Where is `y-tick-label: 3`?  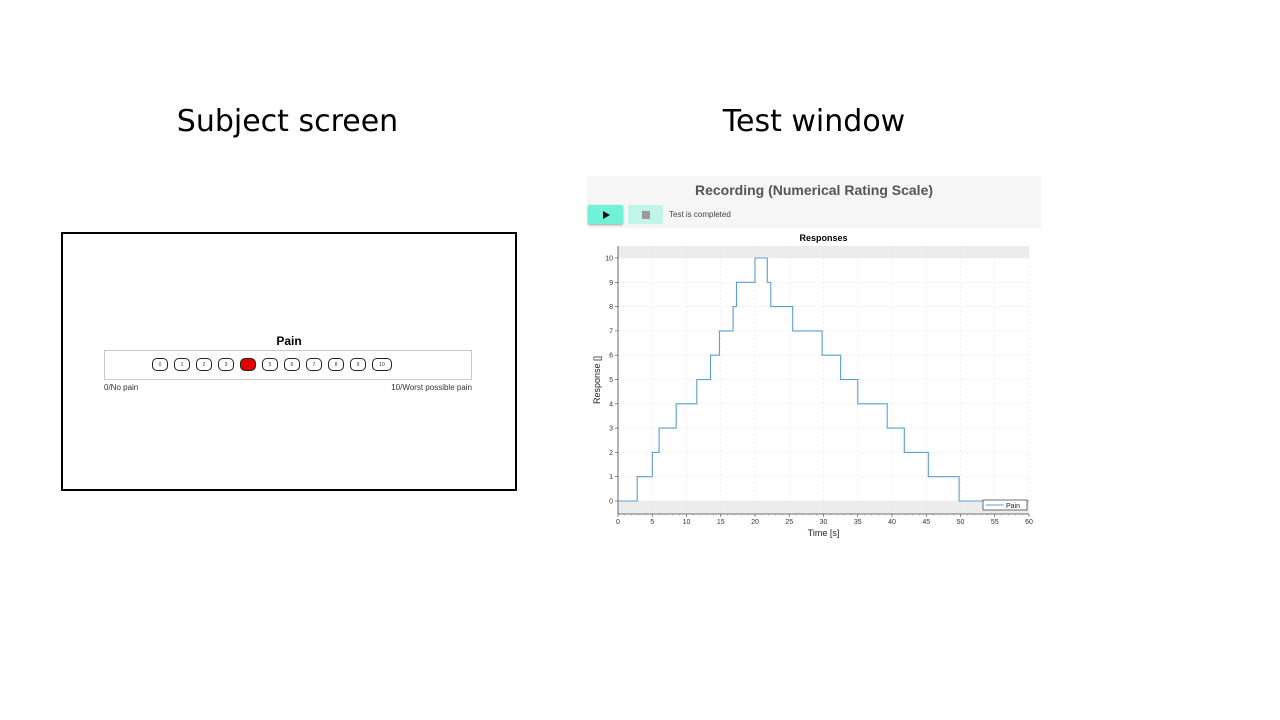 y-tick-label: 3 is located at coordinates (611, 429).